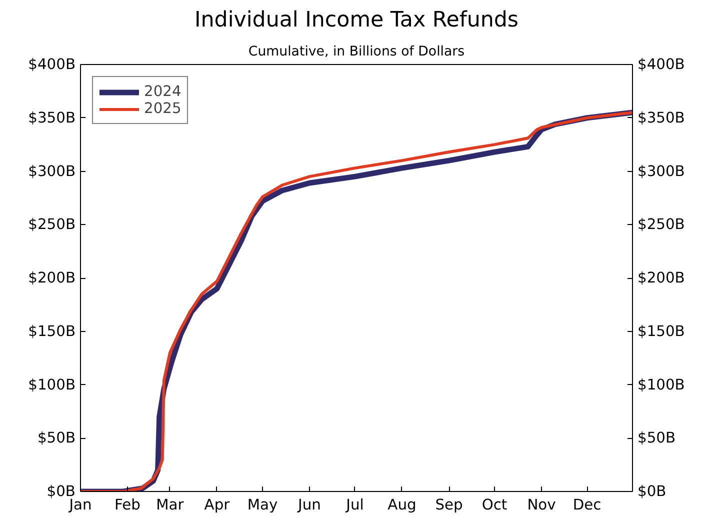 The width and height of the screenshot is (702, 521). I want to click on chart-subtitle: Cumulative, in Billions of Dollars, so click(356, 52).